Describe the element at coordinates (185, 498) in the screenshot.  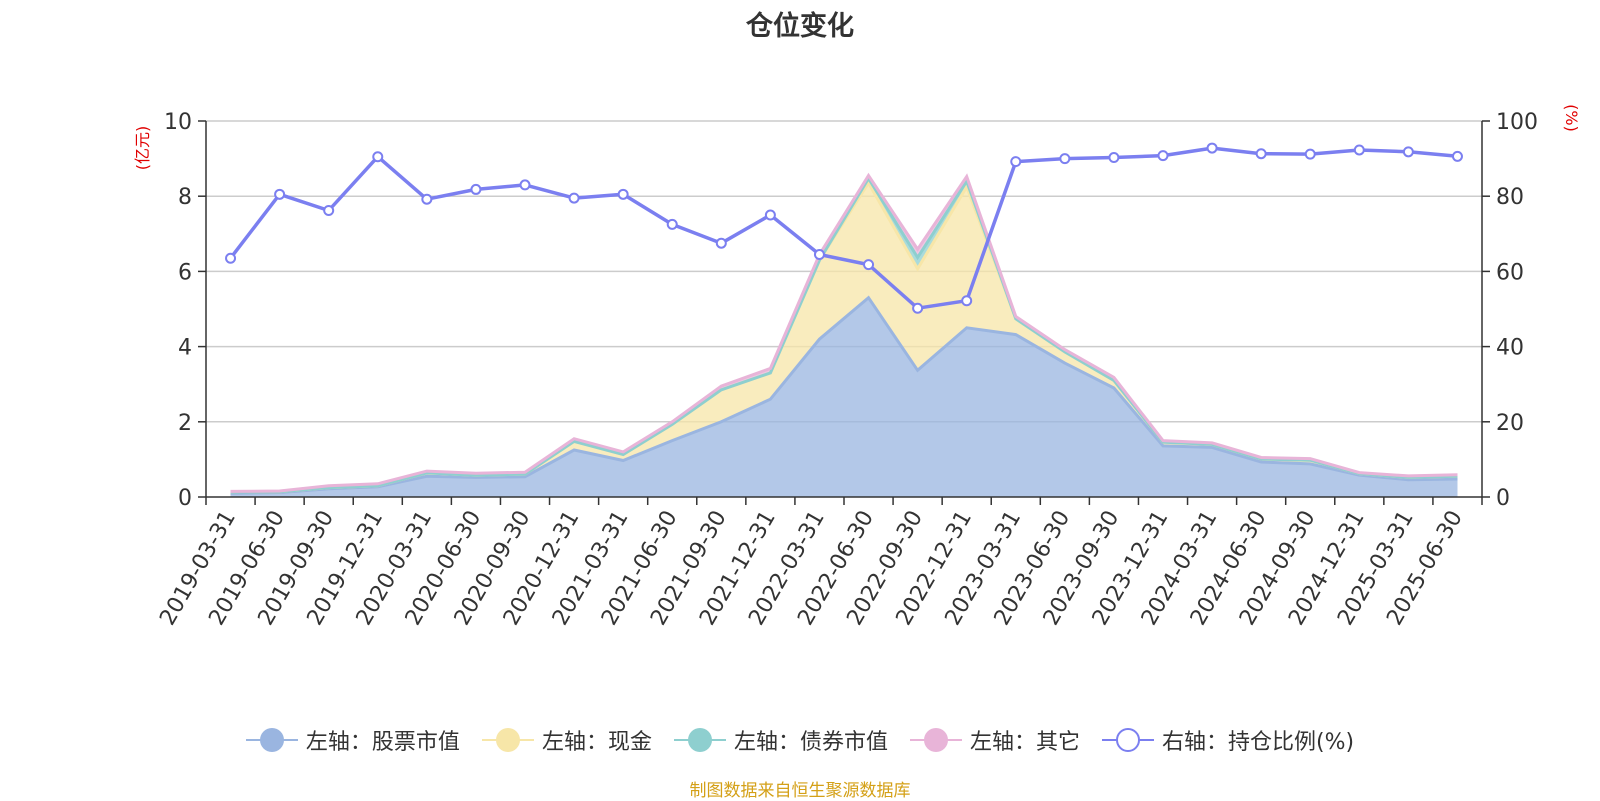
I see `left-tick-label: 0` at that location.